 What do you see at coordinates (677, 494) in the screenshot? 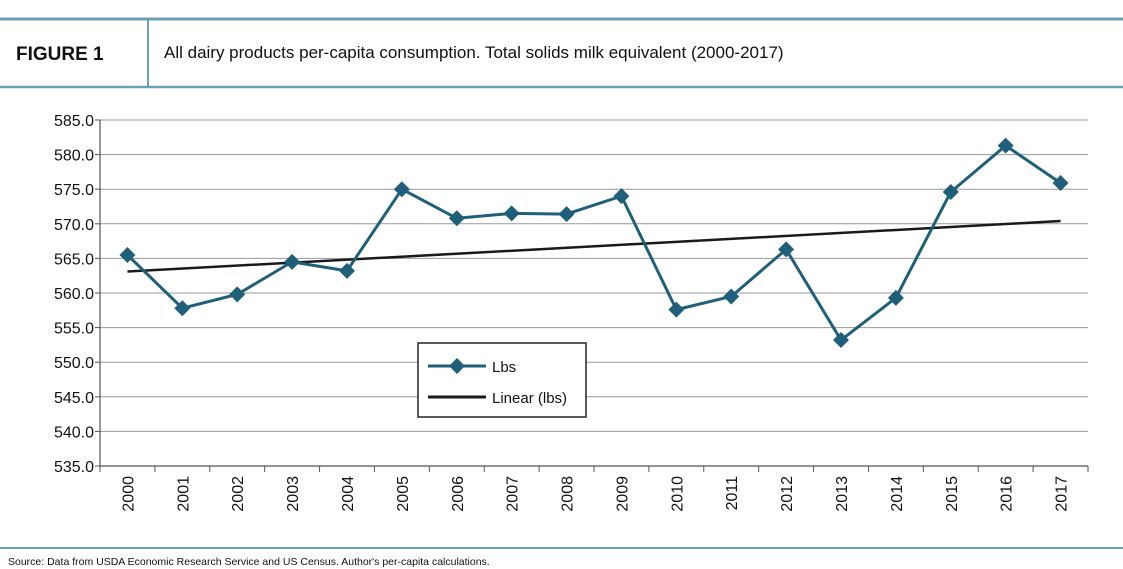
I see `x-tick-label: 2010` at bounding box center [677, 494].